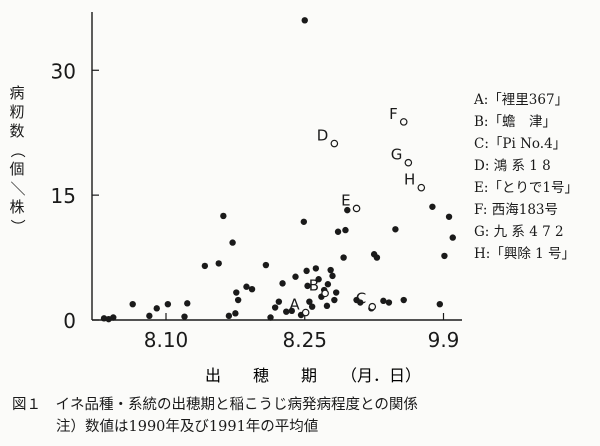 The width and height of the screenshot is (600, 446). Describe the element at coordinates (403, 122) in the screenshot. I see `labeled-point-f` at that location.